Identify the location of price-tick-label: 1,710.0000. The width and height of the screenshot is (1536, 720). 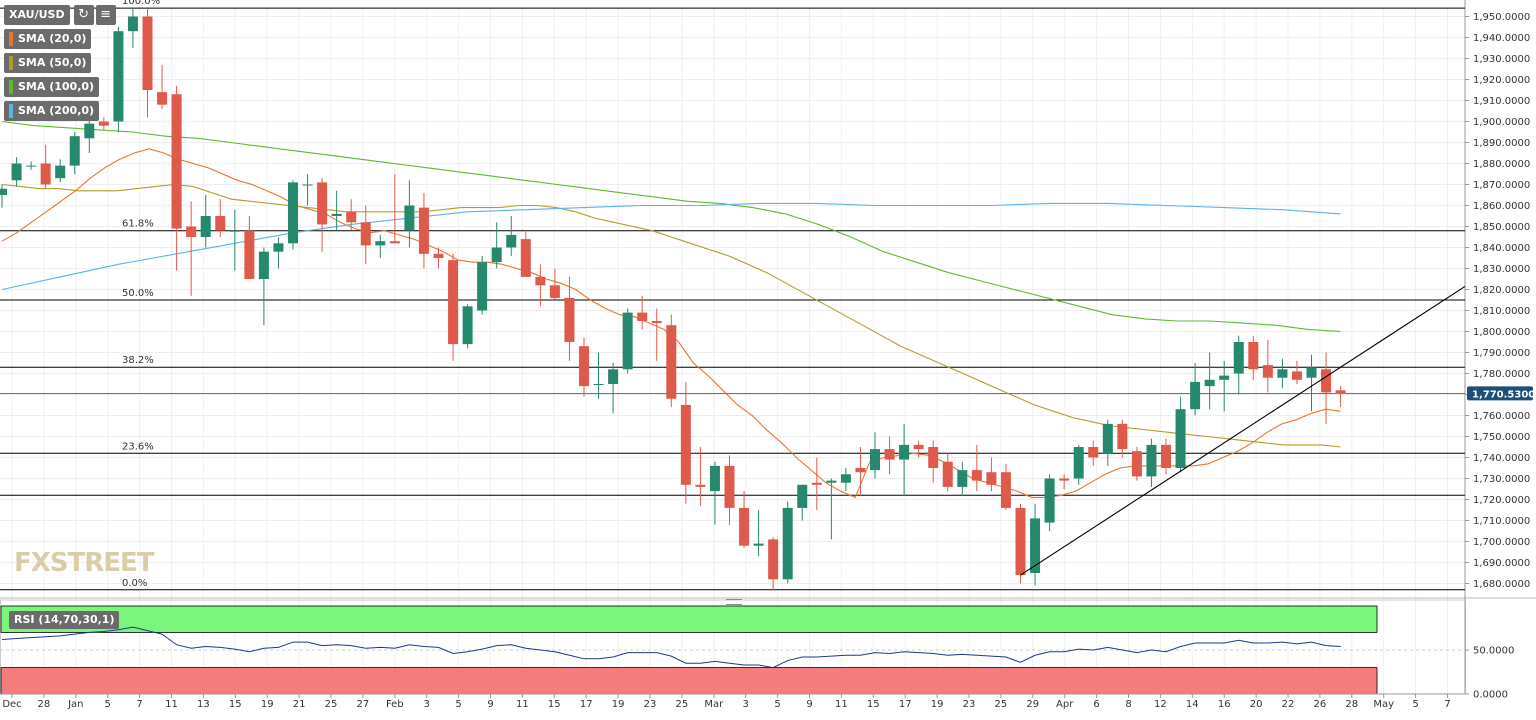
(1501, 521).